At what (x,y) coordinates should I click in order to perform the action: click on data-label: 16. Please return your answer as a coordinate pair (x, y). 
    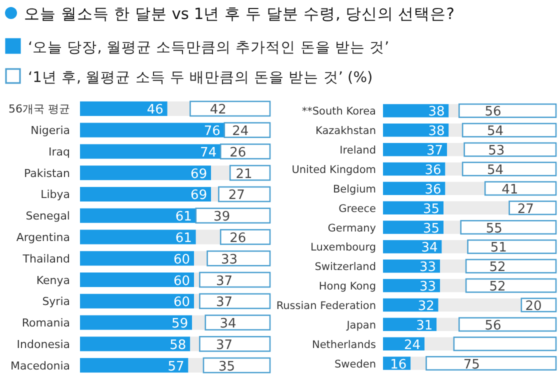
    Looking at the image, I should click on (398, 364).